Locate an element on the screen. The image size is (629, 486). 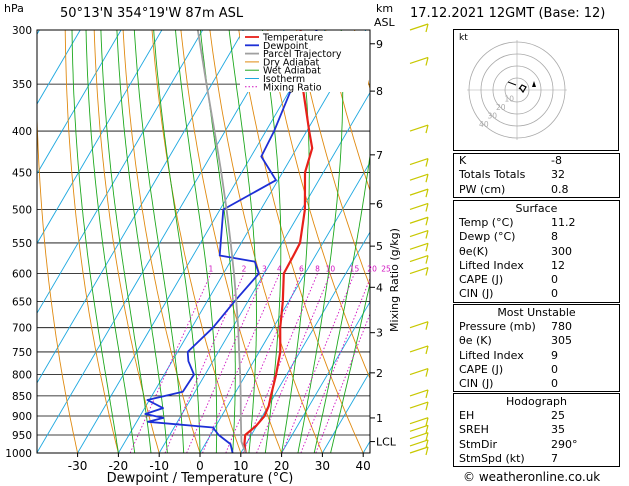
legend-entry: Temperature is located at coordinates (292, 38).